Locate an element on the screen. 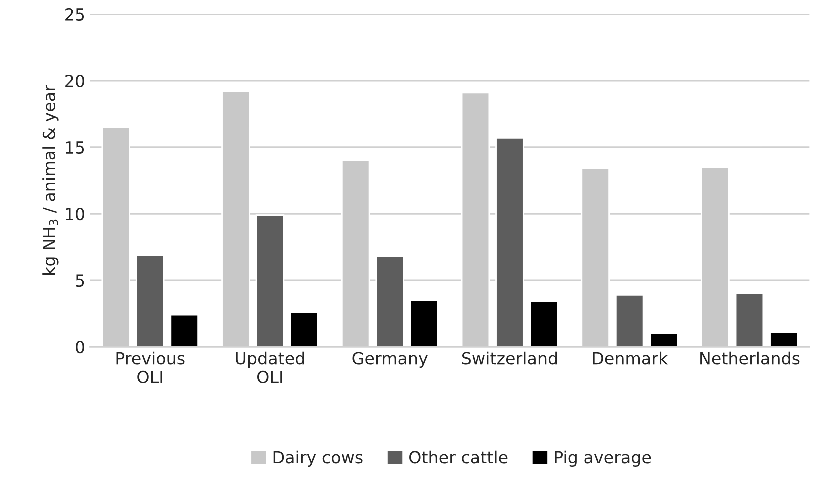 Image resolution: width=822 pixels, height=482 pixels. x-tick-label: Germany is located at coordinates (390, 360).